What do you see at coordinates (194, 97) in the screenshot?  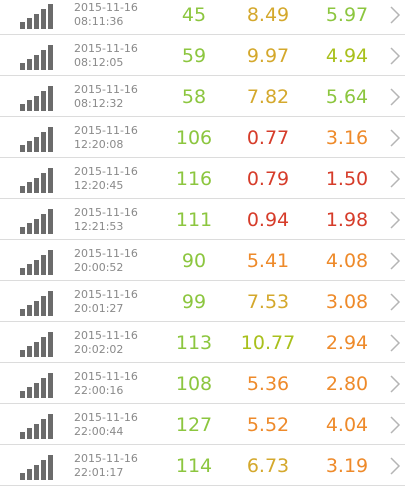 I see `ping-value: 58` at bounding box center [194, 97].